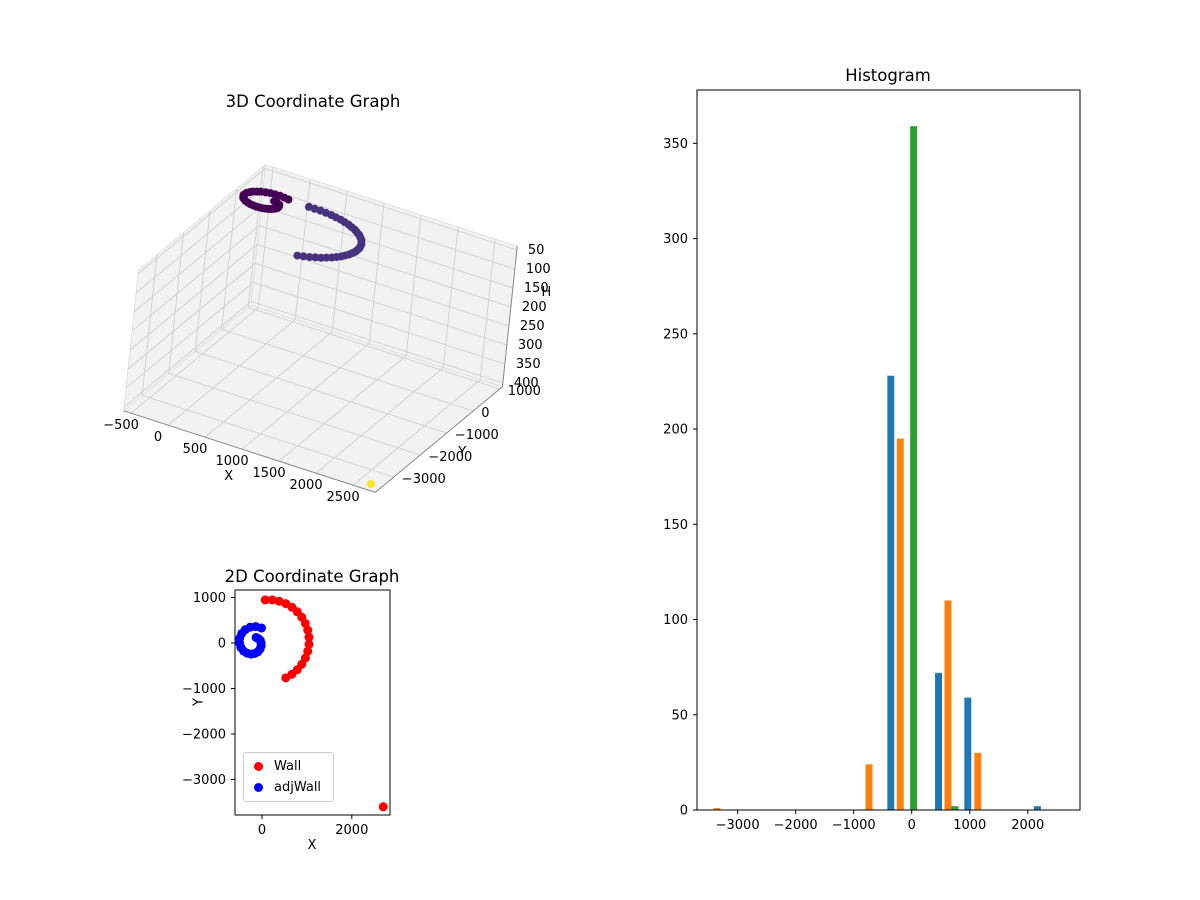 The image size is (1200, 900). Describe the element at coordinates (679, 715) in the screenshot. I see `histogram-y-tick-label: 50` at that location.